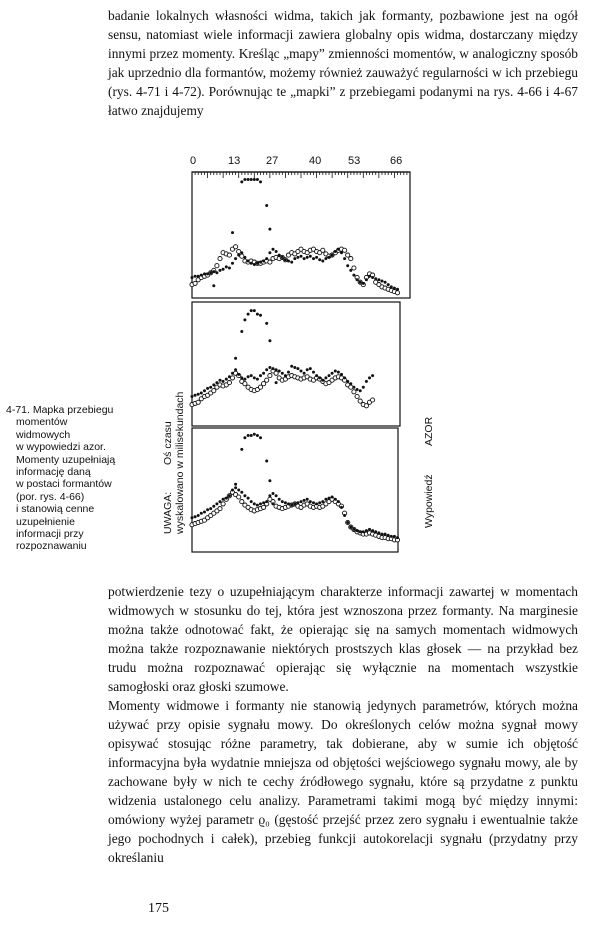  What do you see at coordinates (42, 422) in the screenshot?
I see `caption-line: momentów` at bounding box center [42, 422].